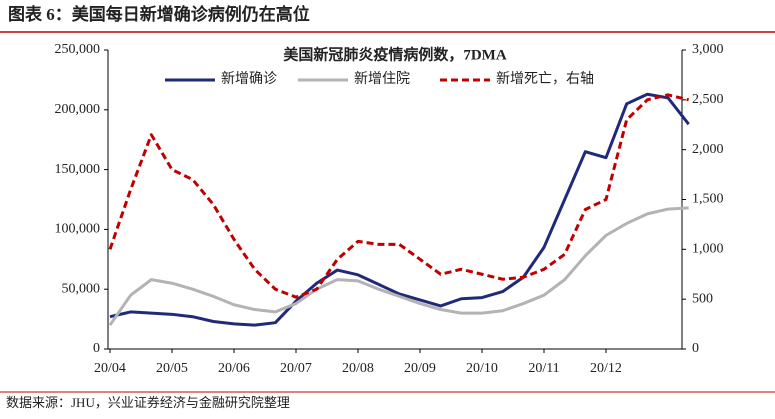 The width and height of the screenshot is (775, 419). What do you see at coordinates (708, 149) in the screenshot?
I see `y2-tick-label: 2,000` at bounding box center [708, 149].